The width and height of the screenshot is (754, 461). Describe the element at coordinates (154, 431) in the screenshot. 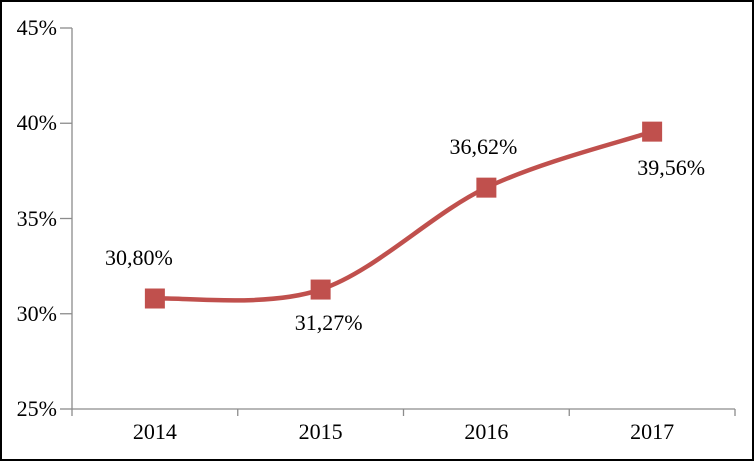

I see `x-axis-tick-label: 2014` at that location.